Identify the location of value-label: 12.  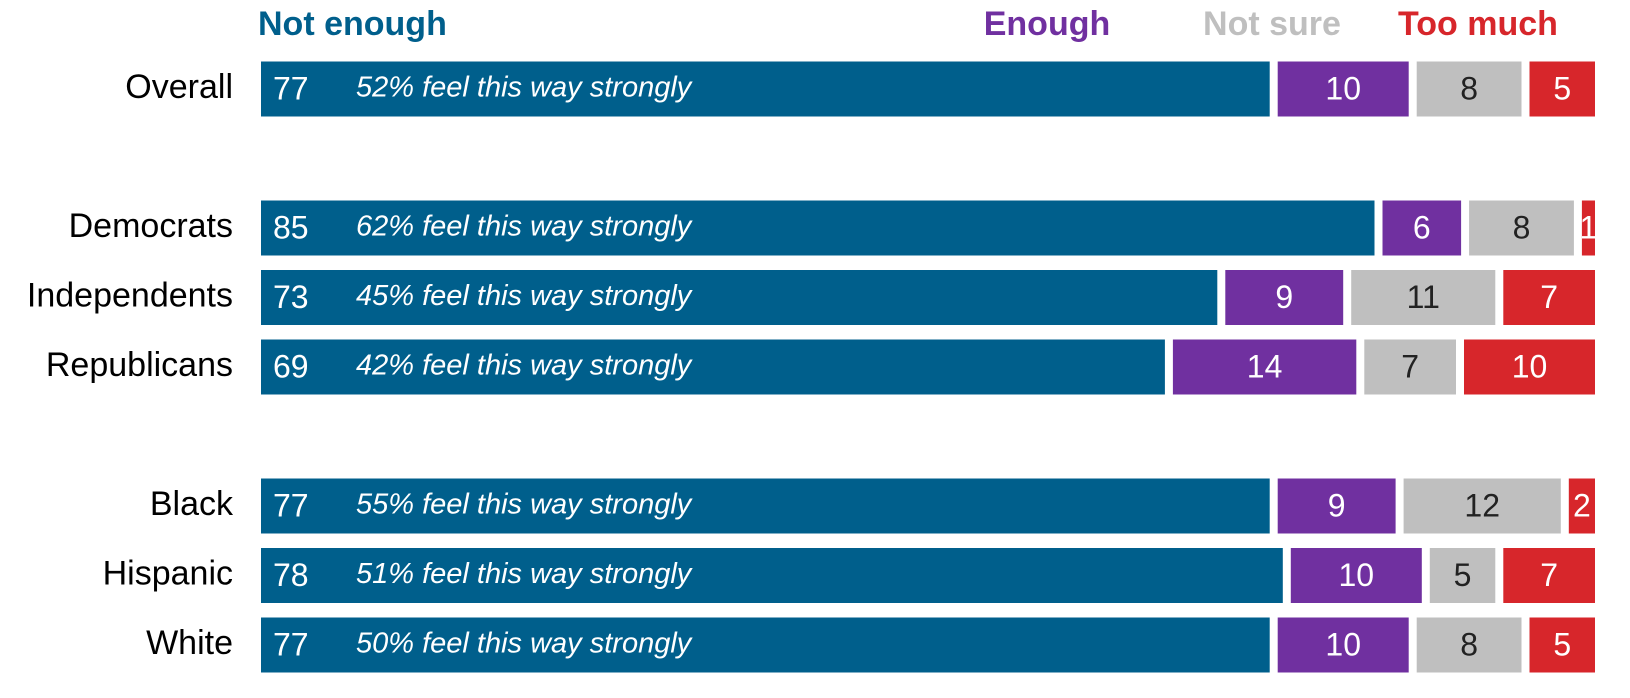
(1482, 505).